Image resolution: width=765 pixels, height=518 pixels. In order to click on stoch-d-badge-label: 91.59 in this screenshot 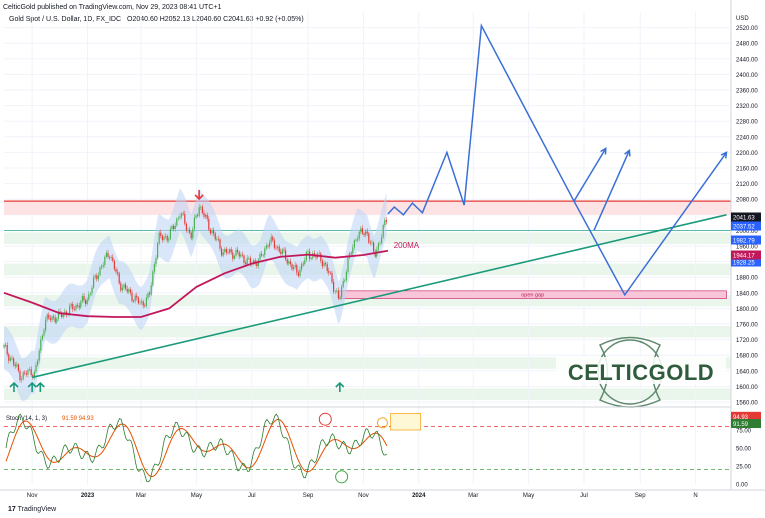, I will do `click(741, 425)`.